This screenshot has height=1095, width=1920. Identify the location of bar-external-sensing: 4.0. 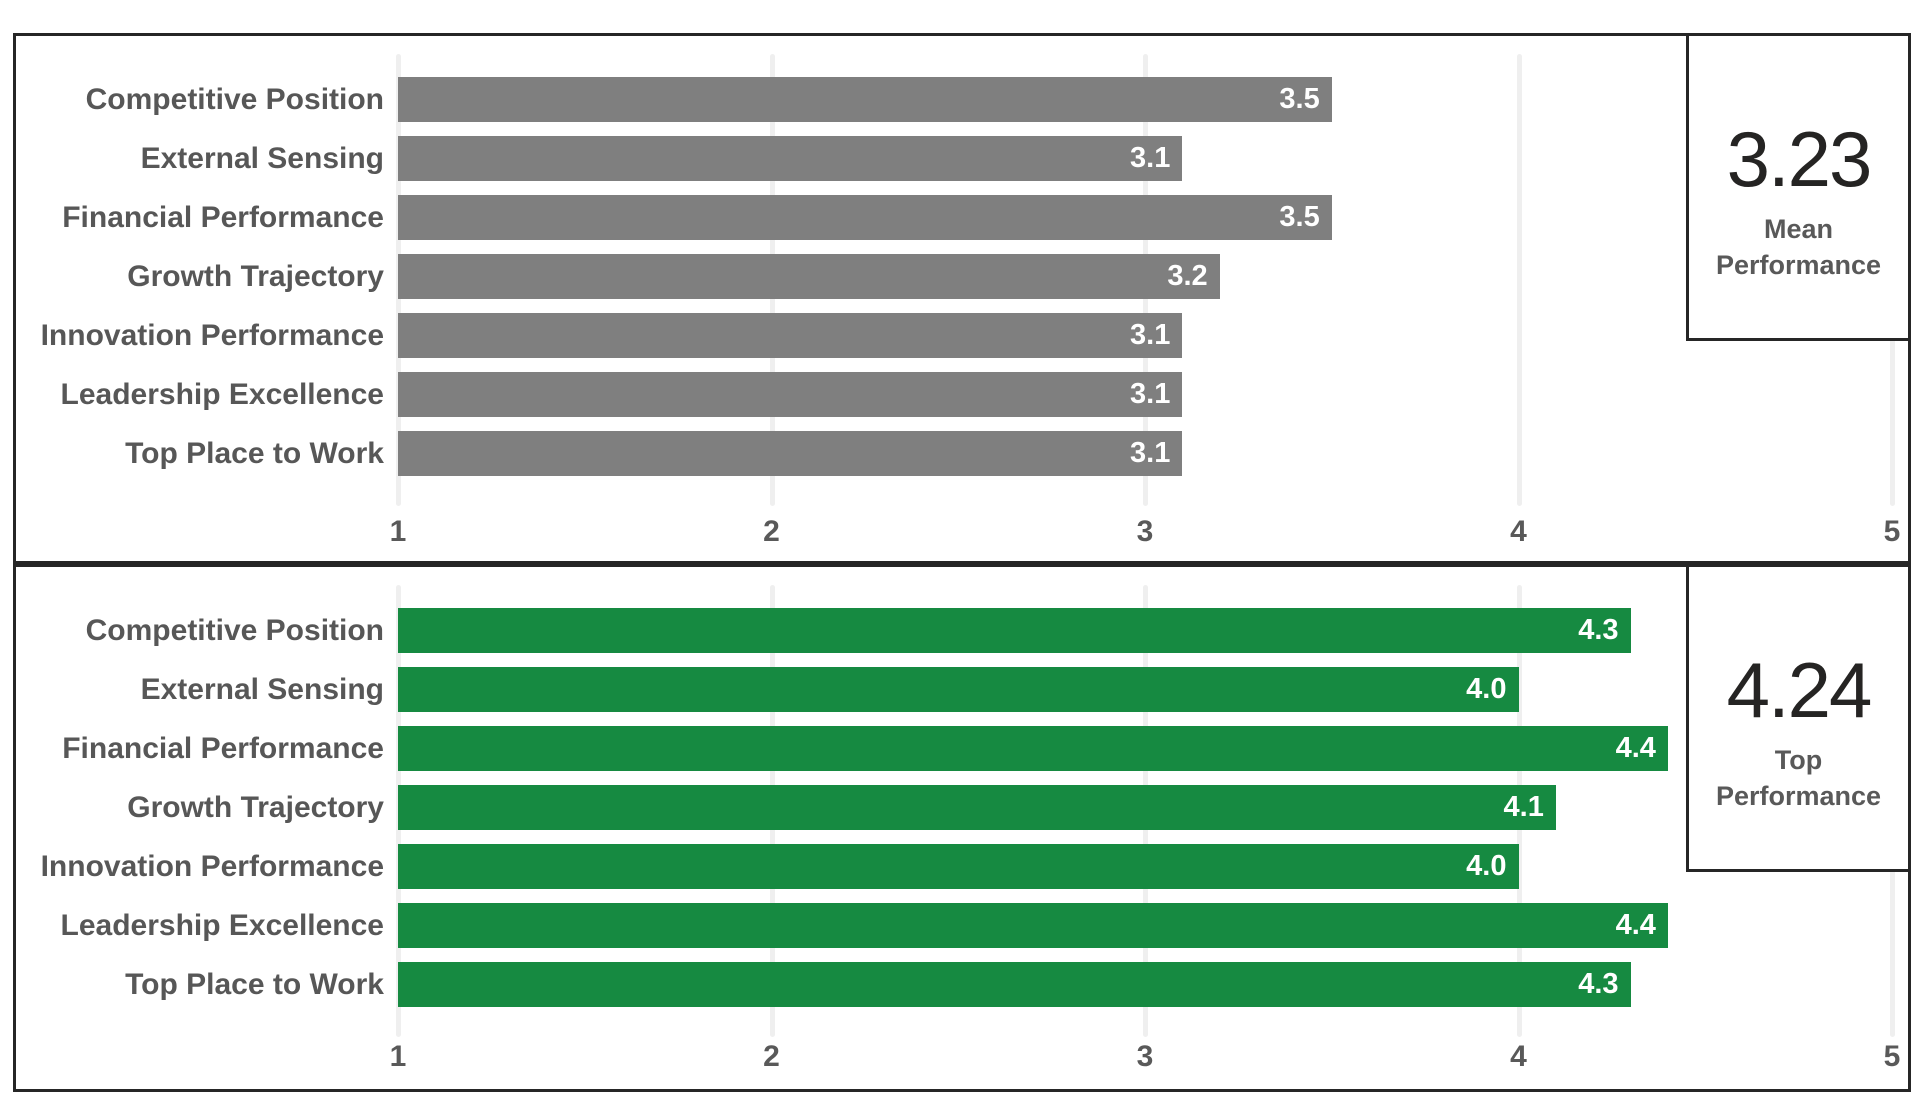
(958, 689).